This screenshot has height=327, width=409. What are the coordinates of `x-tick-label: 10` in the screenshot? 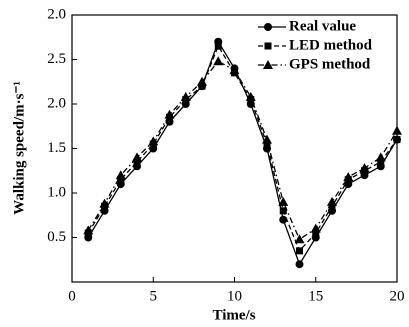 It's located at (234, 296).